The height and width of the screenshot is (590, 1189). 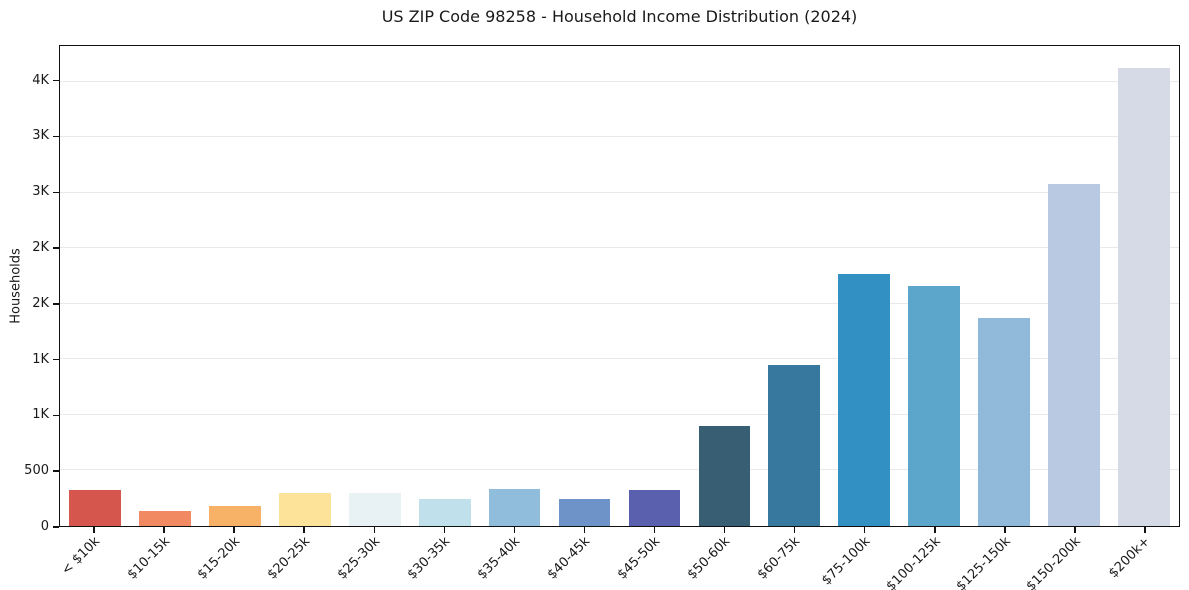 I want to click on x-tick-label: $75-100k, so click(x=846, y=561).